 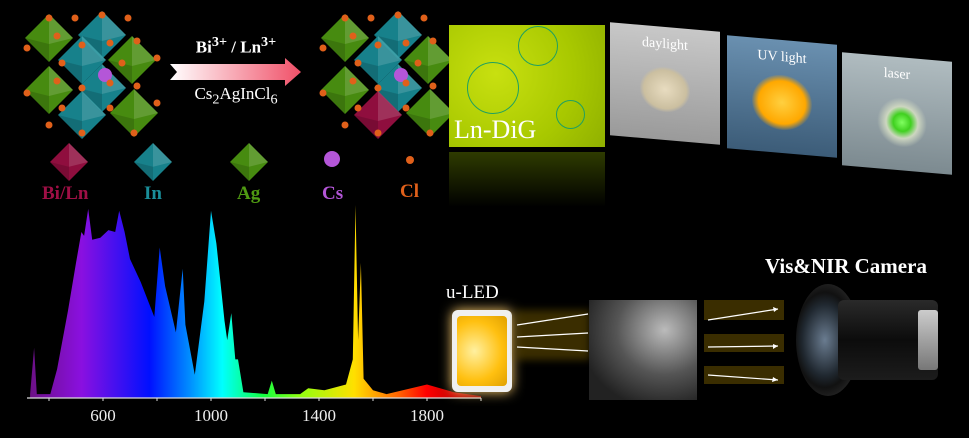 I want to click on crystal-structures, so click(x=236, y=75).